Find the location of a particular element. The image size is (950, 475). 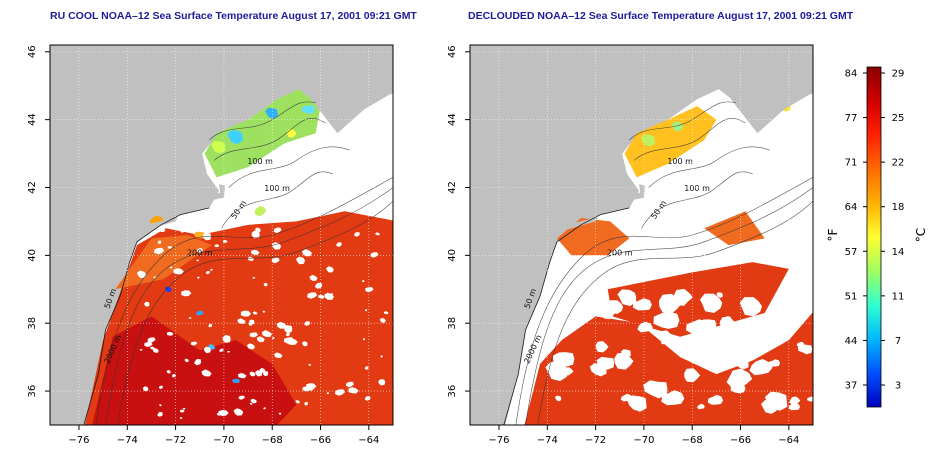

fahrenheit-label: °F is located at coordinates (833, 234).